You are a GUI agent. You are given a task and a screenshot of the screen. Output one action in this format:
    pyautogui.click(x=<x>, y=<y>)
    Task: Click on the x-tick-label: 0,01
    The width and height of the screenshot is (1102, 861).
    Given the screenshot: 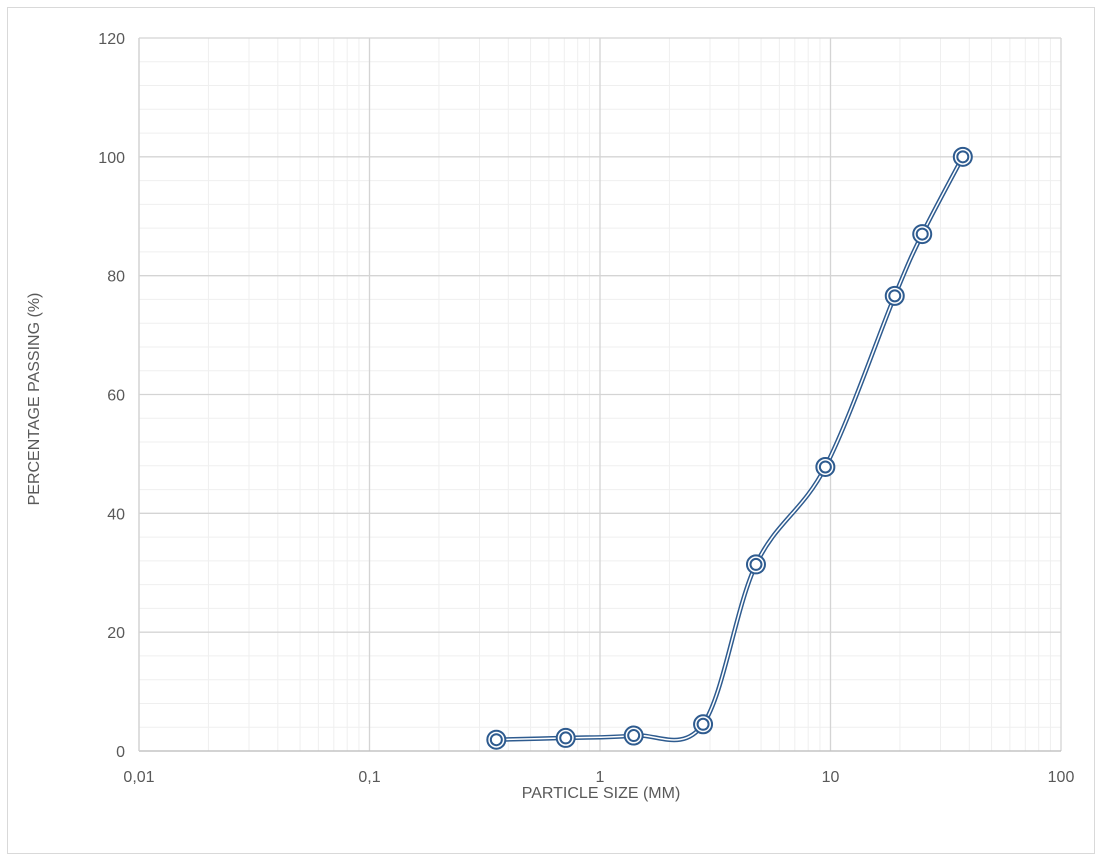 What is the action you would take?
    pyautogui.click(x=138, y=777)
    